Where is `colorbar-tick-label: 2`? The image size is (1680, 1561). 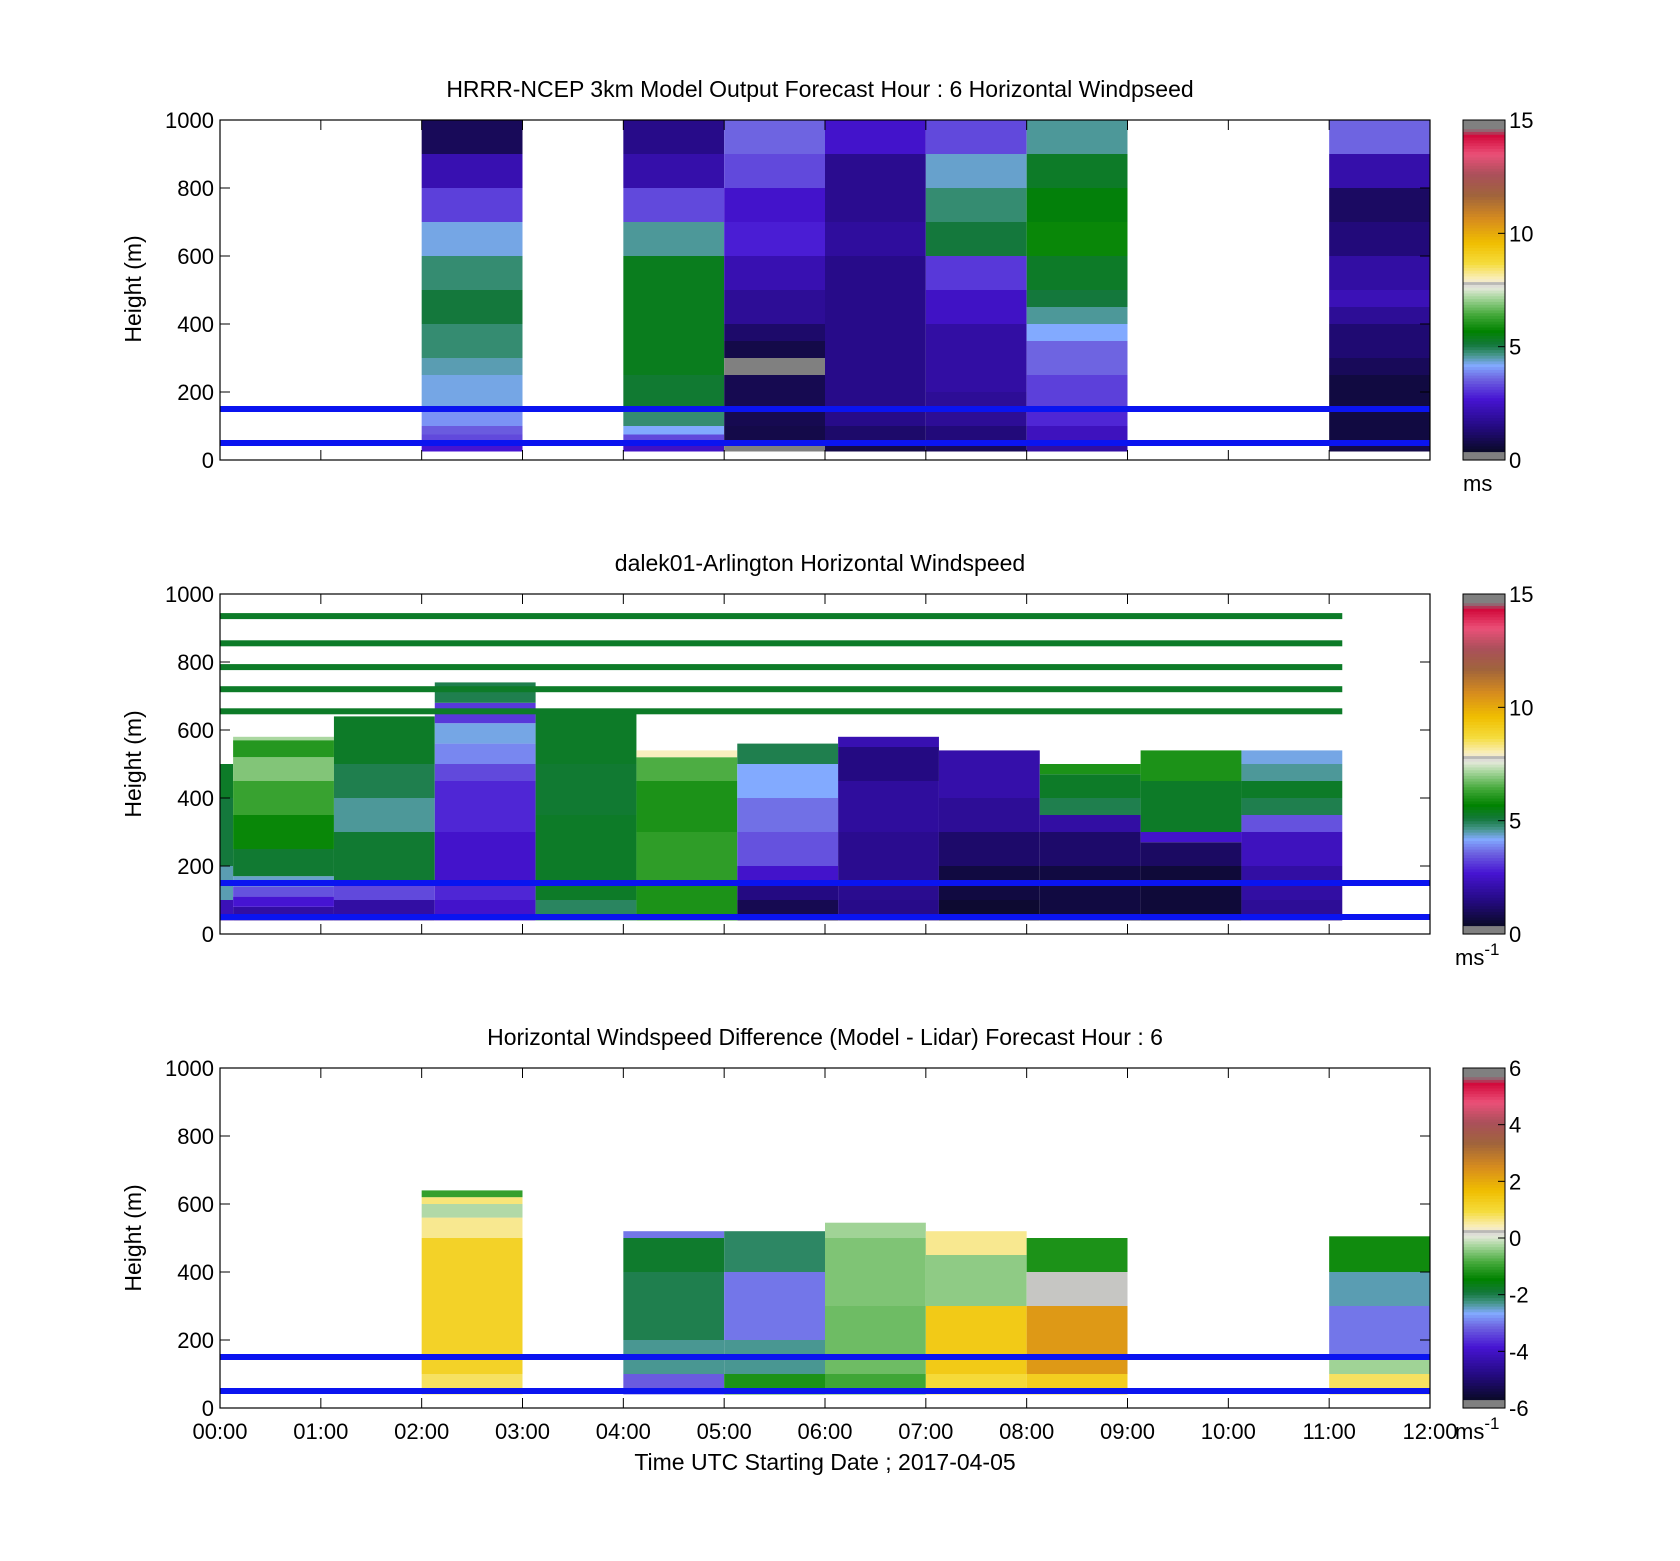 colorbar-tick-label: 2 is located at coordinates (1515, 1181).